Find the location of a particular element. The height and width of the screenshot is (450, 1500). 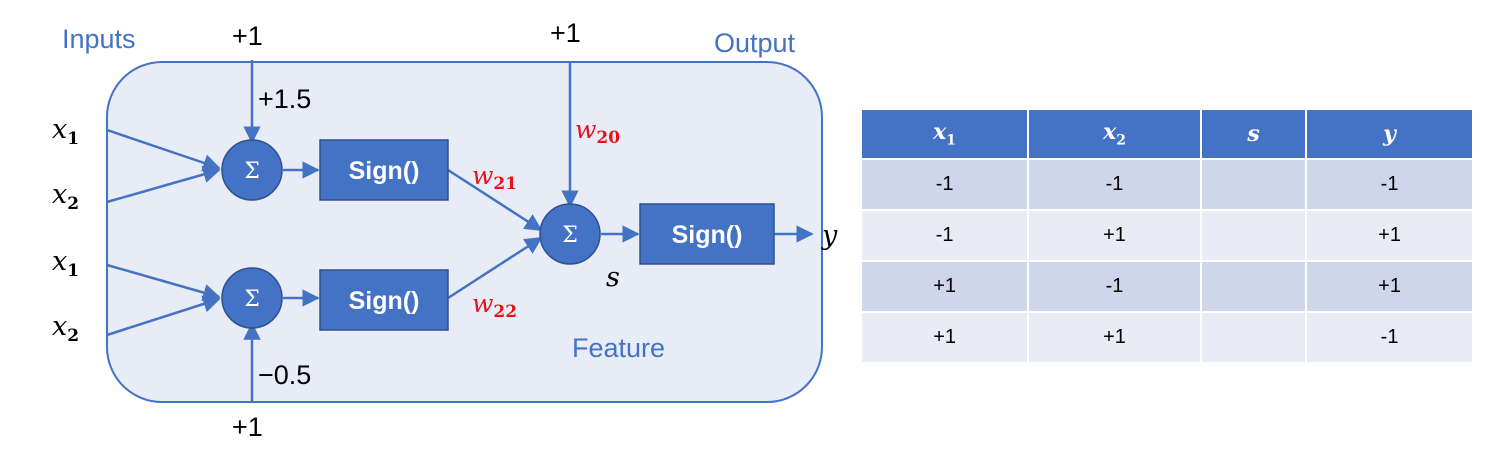

edge-sign2-to-sum3 is located at coordinates (495, 268).